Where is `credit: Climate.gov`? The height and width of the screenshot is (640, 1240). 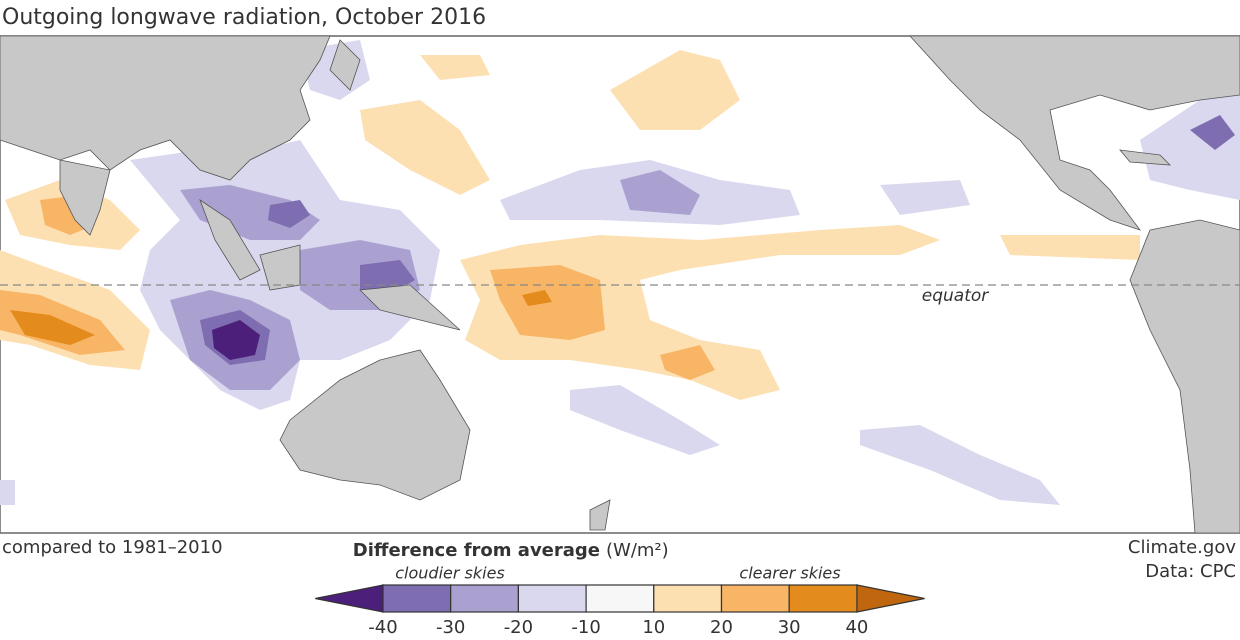
credit: Climate.gov is located at coordinates (1182, 547).